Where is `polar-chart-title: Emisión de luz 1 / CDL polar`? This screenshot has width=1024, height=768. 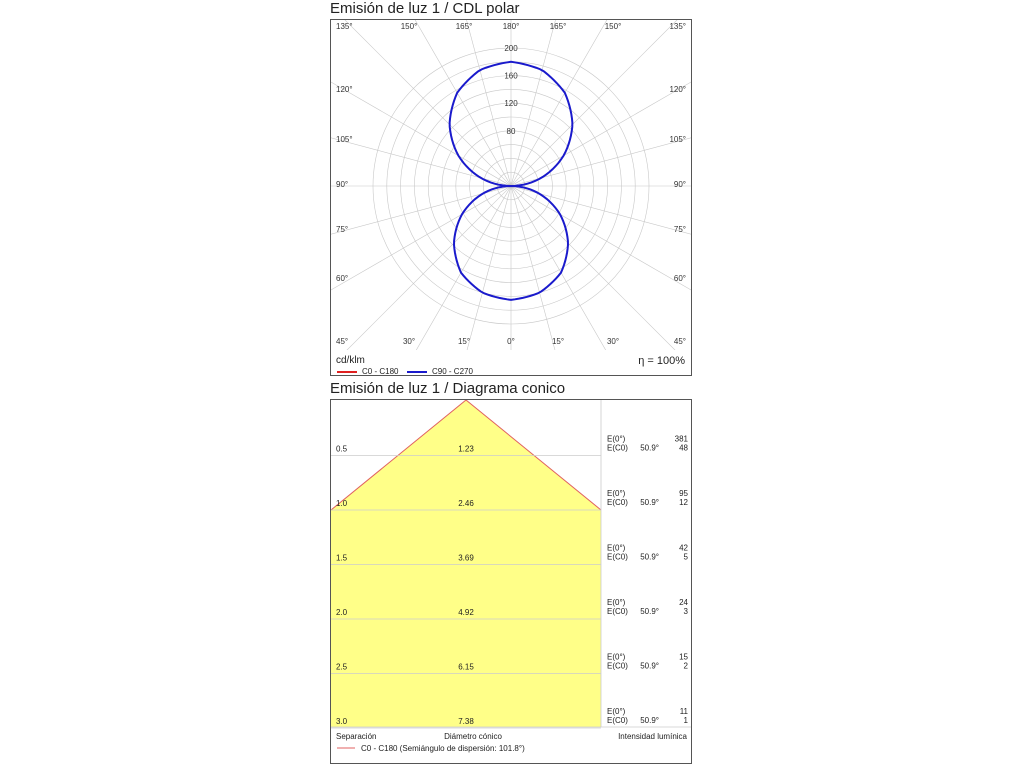
polar-chart-title: Emisión de luz 1 / CDL polar is located at coordinates (425, 8).